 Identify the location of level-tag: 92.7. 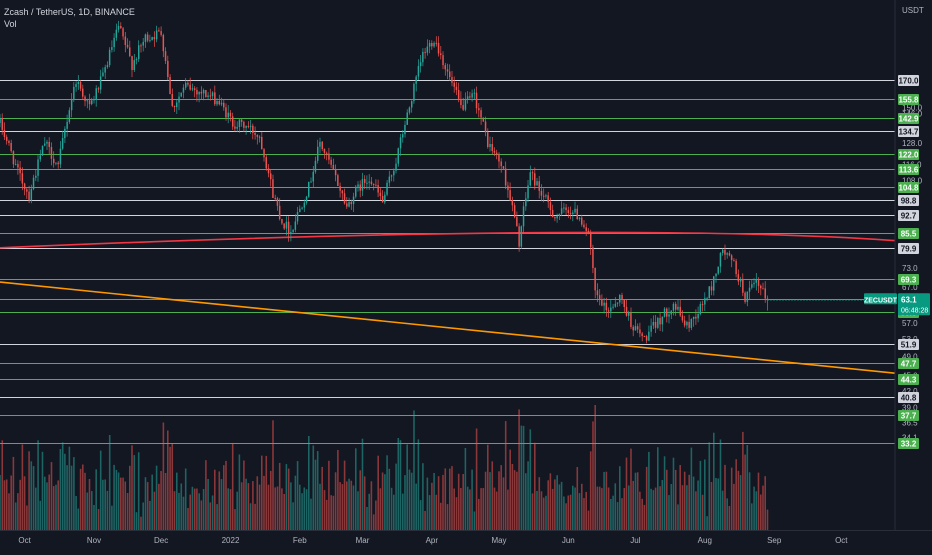
(908, 215).